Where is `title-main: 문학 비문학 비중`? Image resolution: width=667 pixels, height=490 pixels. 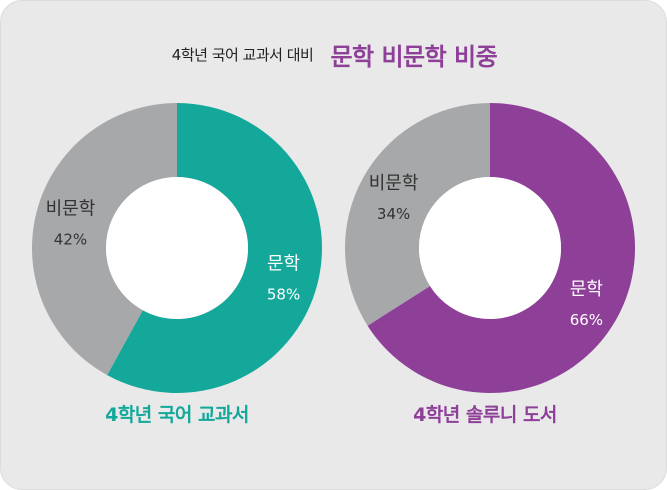 title-main: 문학 비문학 비중 is located at coordinates (414, 57).